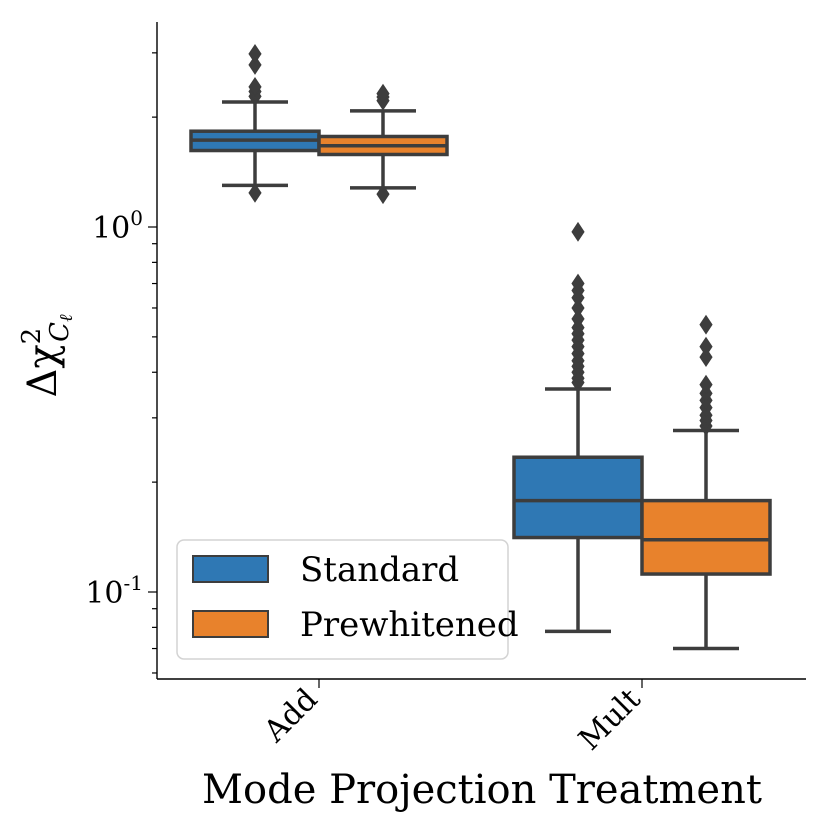 Image resolution: width=831 pixels, height=831 pixels. What do you see at coordinates (136, 218) in the screenshot?
I see `y-tick-label-exp-0: 0` at bounding box center [136, 218].